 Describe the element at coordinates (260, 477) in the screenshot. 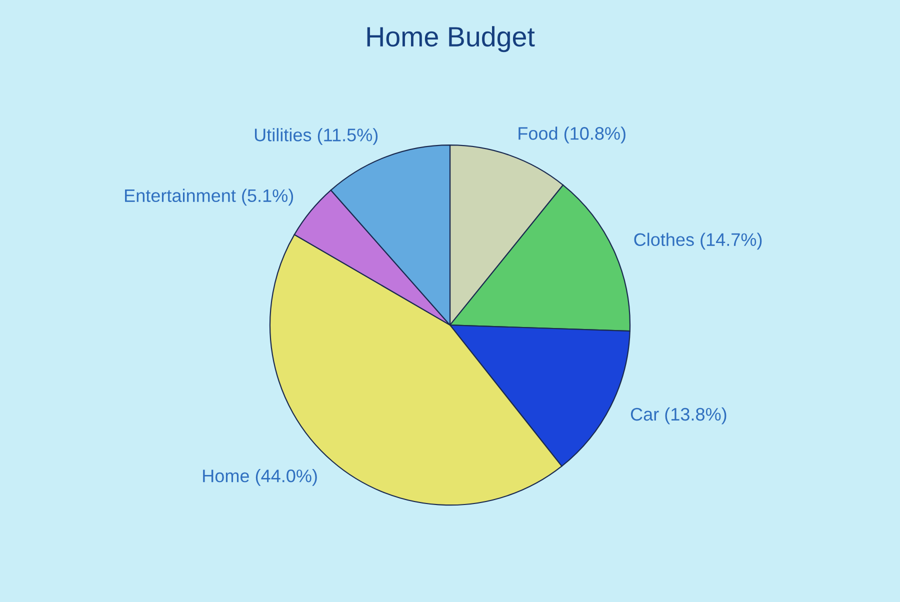

I see `slice-label: Home (44.0%)` at that location.